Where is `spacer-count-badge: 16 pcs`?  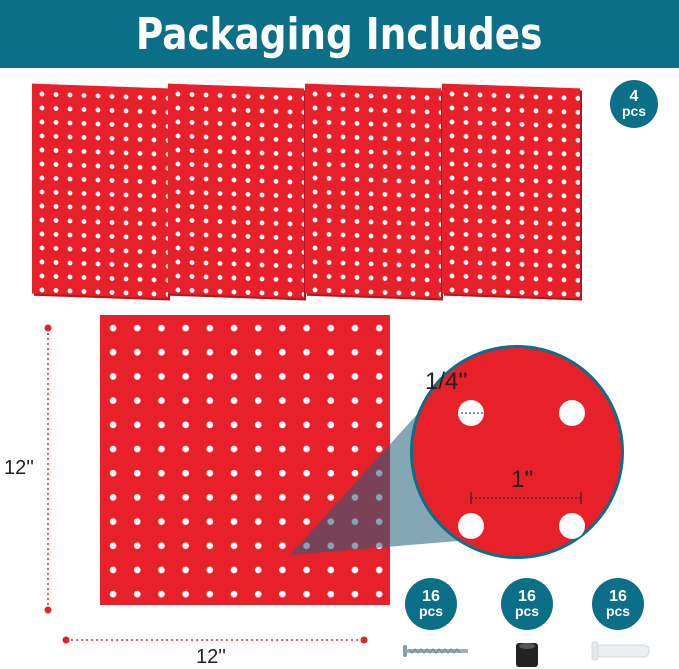
spacer-count-badge: 16 pcs is located at coordinates (527, 604).